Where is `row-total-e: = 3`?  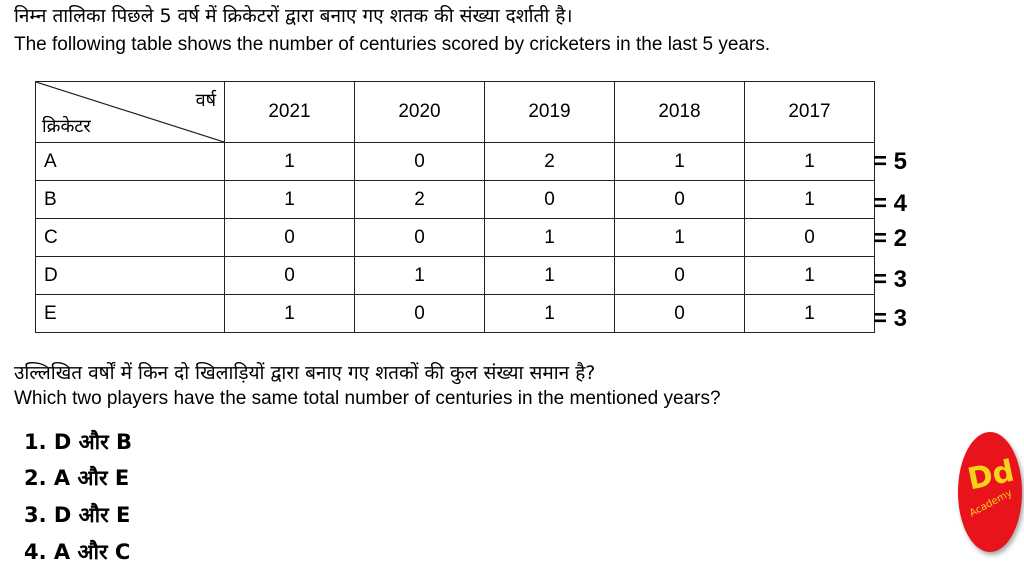
row-total-e: = 3 is located at coordinates (890, 318).